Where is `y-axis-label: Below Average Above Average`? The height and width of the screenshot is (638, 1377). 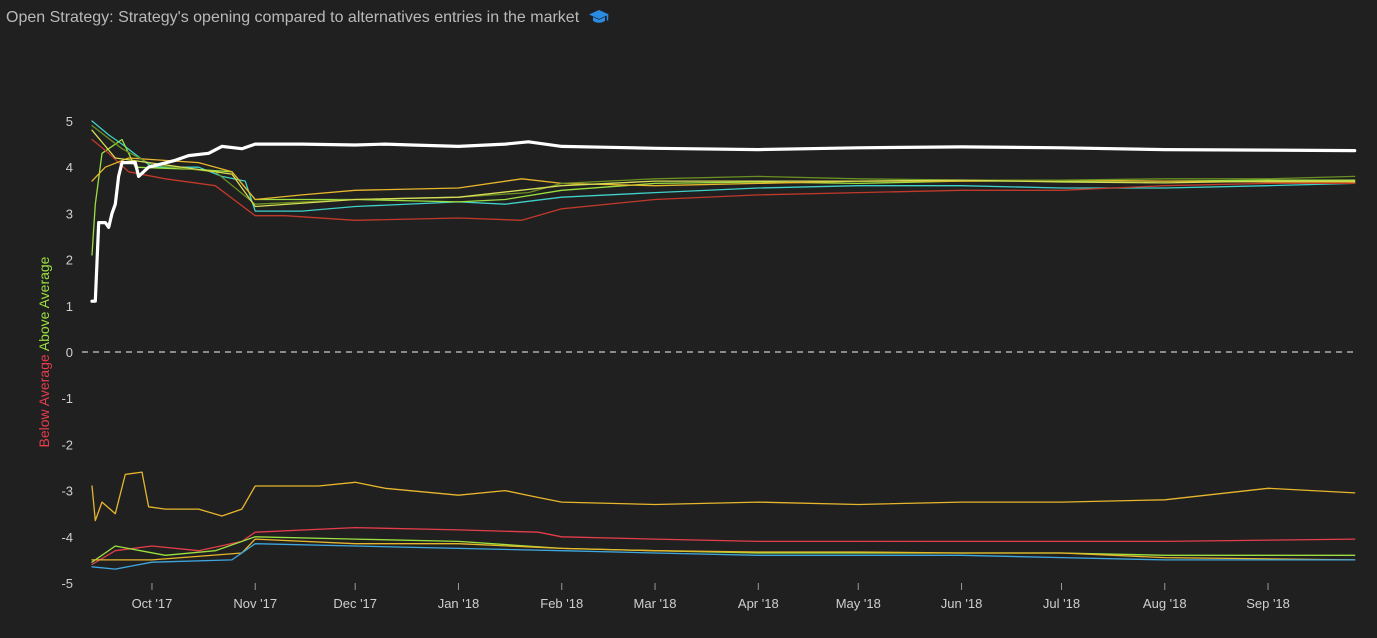
y-axis-label: Below Average Above Average is located at coordinates (44, 351).